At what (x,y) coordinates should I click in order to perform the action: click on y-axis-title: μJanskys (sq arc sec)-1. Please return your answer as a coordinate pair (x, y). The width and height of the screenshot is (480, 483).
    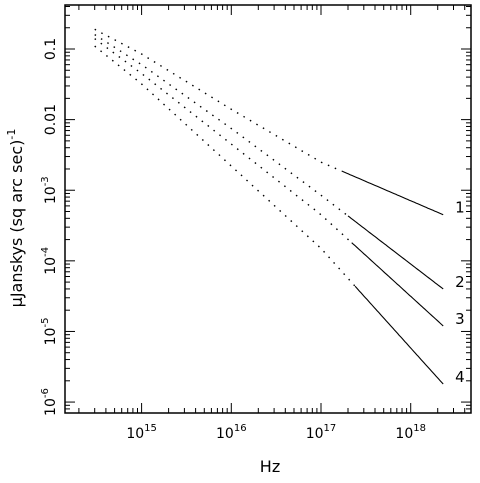
    Looking at the image, I should click on (15, 218).